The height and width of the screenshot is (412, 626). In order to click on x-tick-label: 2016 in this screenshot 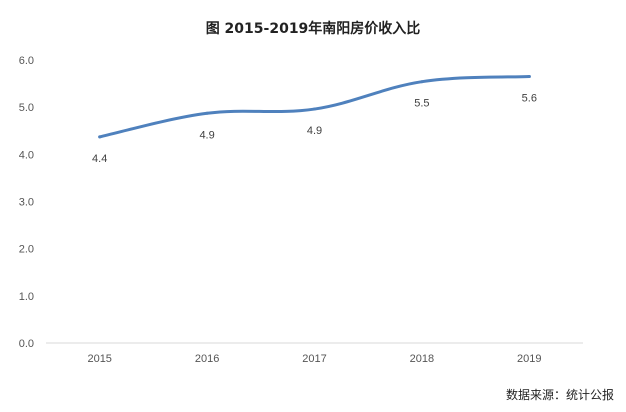, I will do `click(207, 359)`.